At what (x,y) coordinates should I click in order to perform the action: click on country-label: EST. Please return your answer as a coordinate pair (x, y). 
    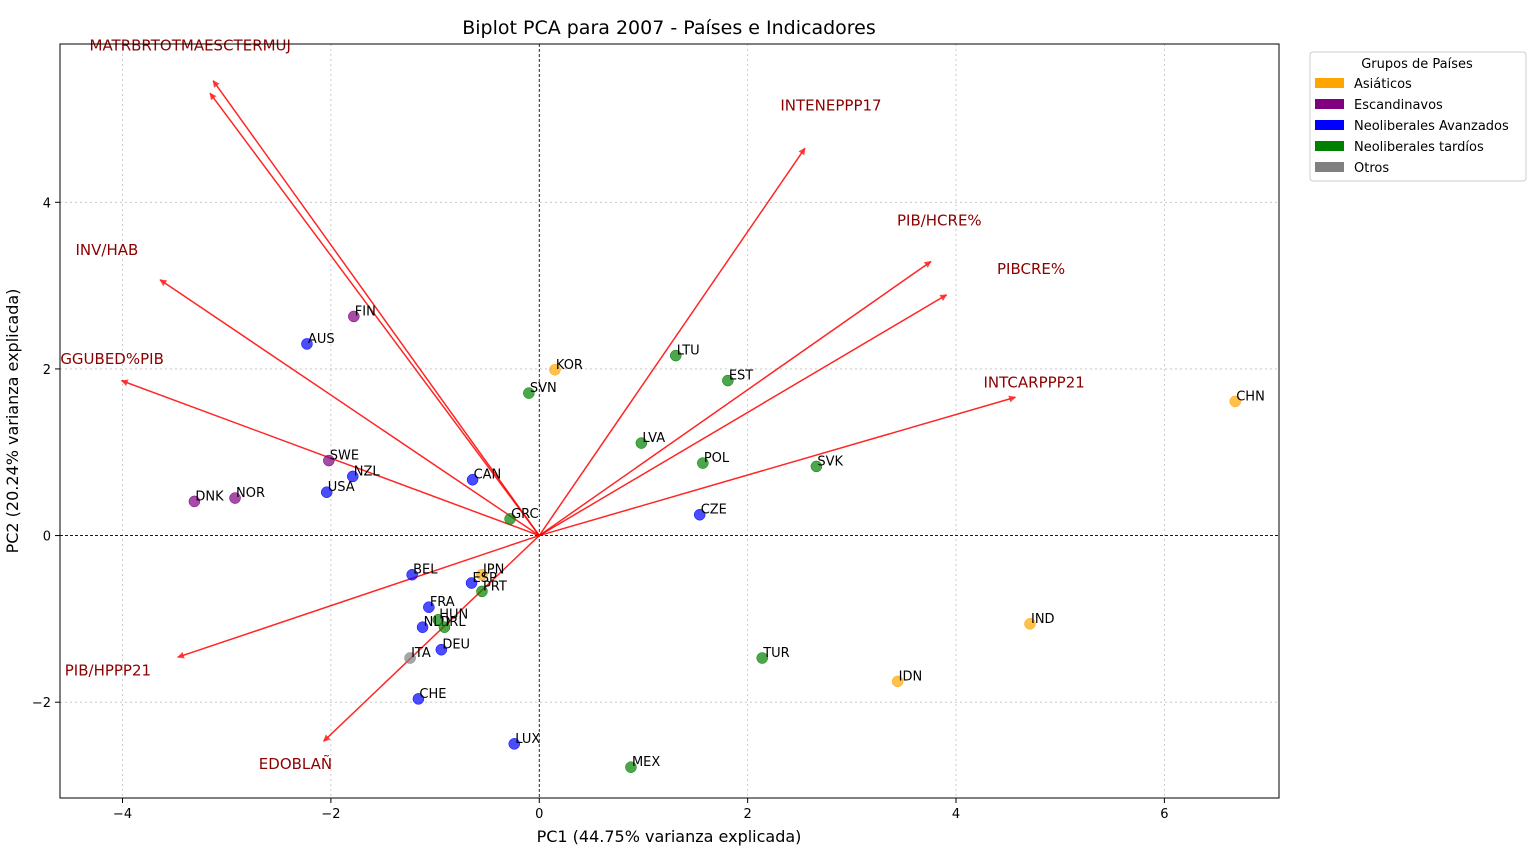
    Looking at the image, I should click on (741, 376).